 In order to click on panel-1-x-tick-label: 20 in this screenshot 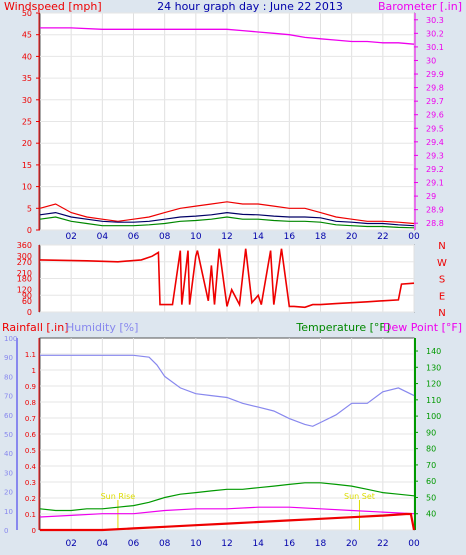, I will do `click(352, 237)`.